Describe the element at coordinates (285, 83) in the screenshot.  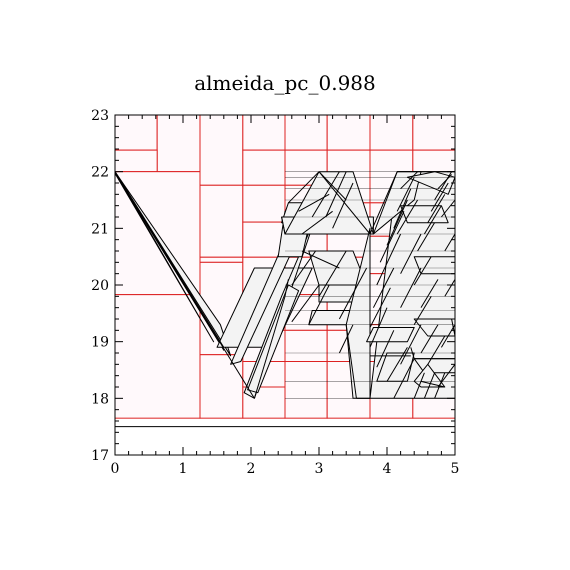
I see `chart-title: almeida_pc_0.988` at that location.